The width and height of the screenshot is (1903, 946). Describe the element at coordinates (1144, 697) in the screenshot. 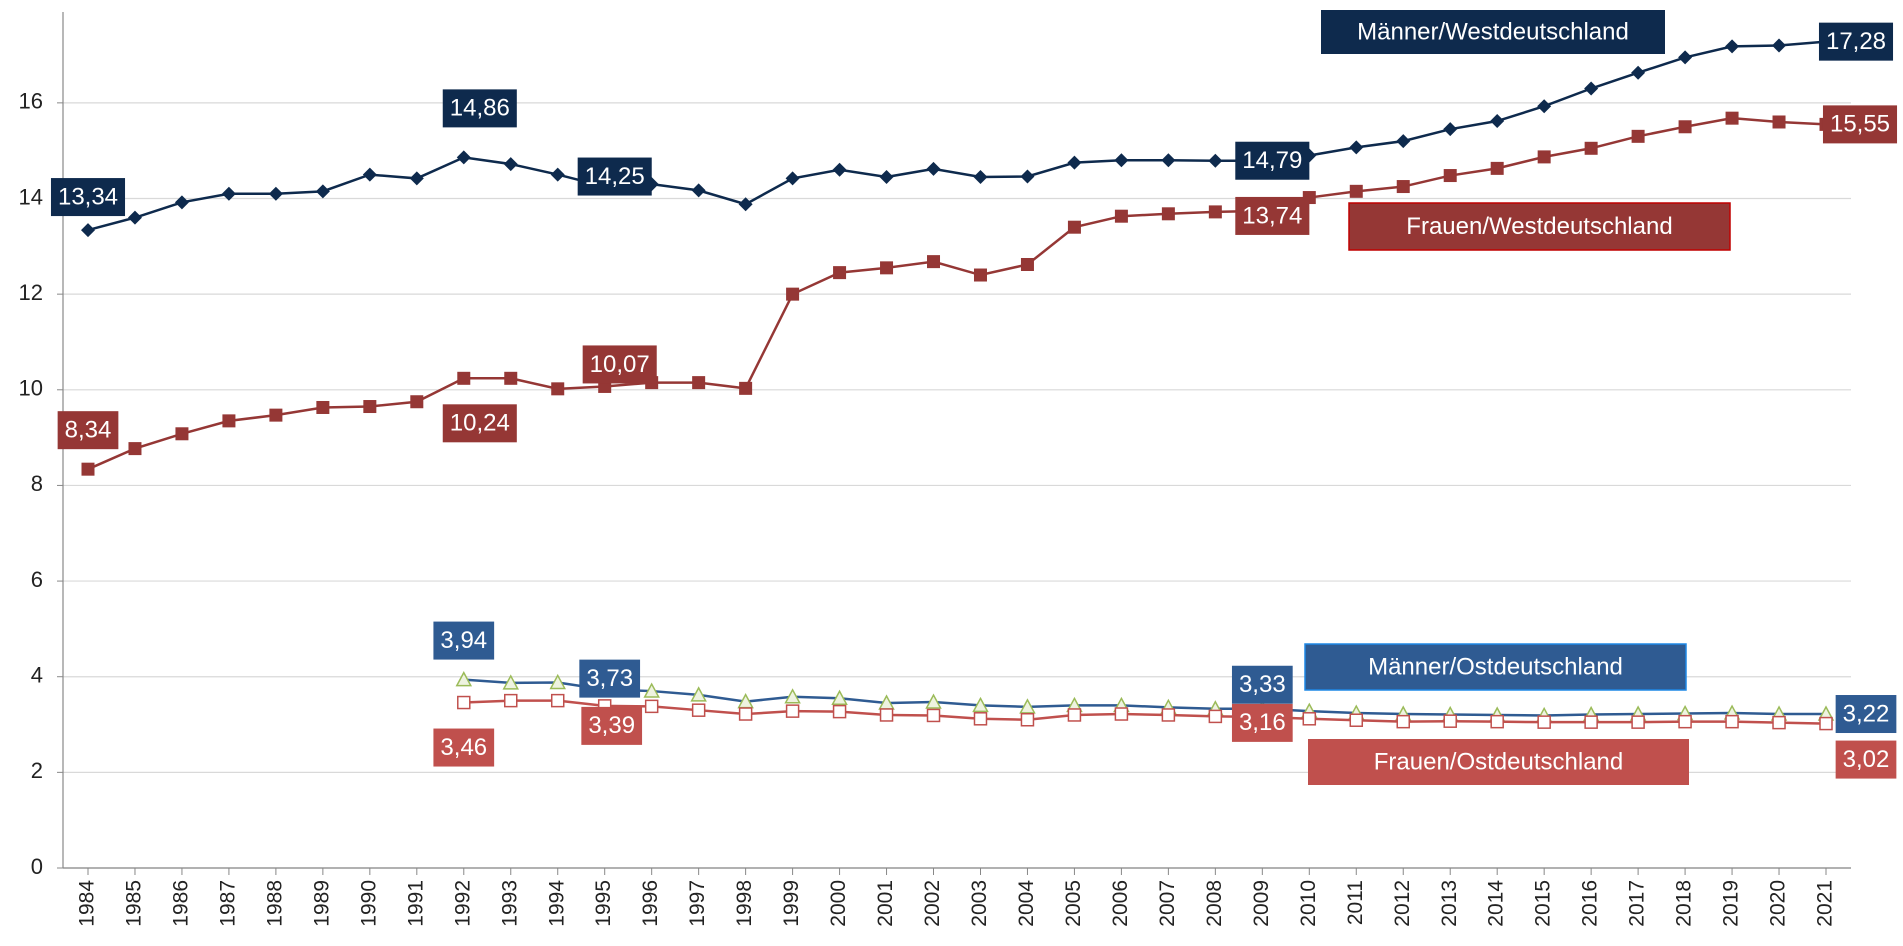

I see `series-line` at that location.